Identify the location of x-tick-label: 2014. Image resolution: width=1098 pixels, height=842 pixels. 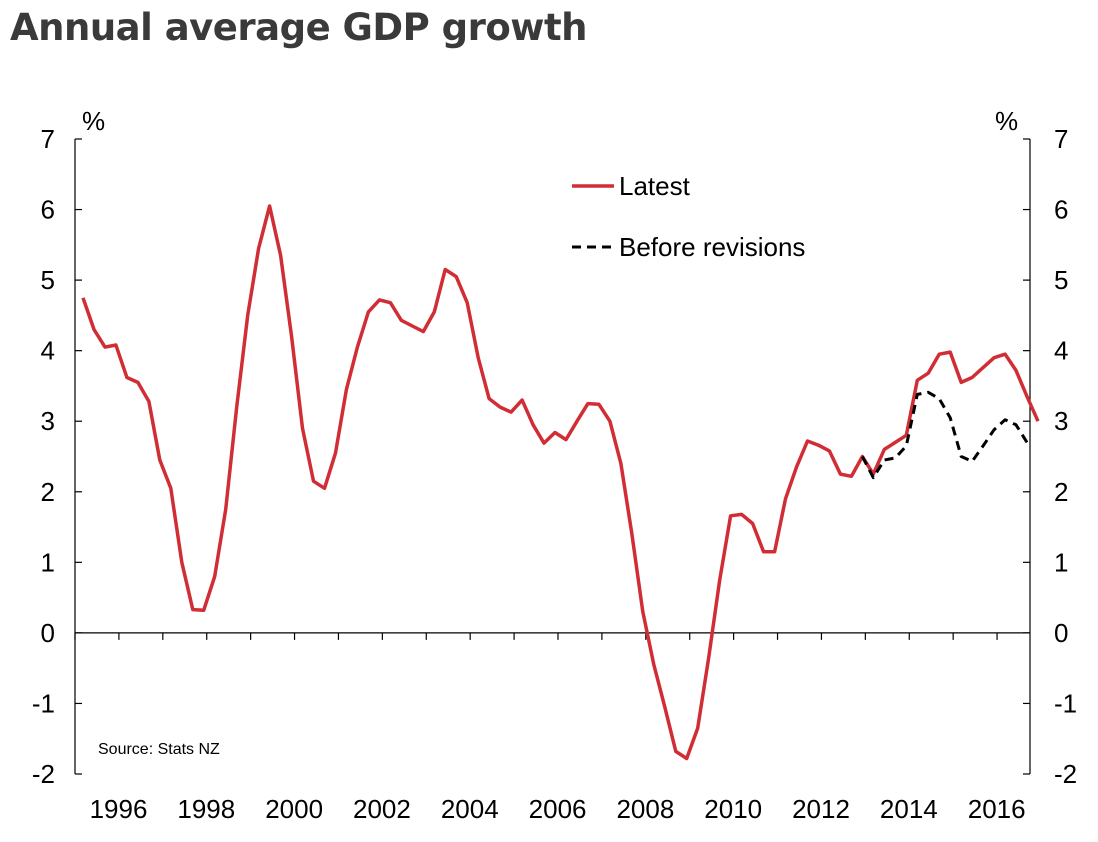
(909, 809).